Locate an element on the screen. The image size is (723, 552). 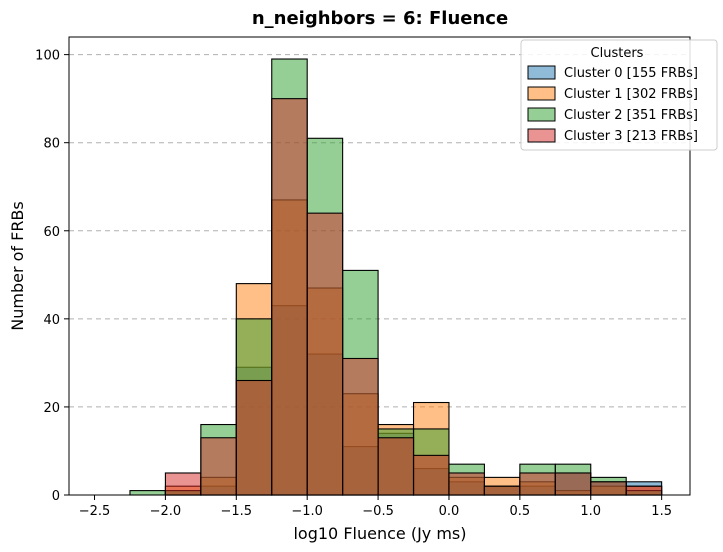
x-tick-label: 0.5 is located at coordinates (520, 511).